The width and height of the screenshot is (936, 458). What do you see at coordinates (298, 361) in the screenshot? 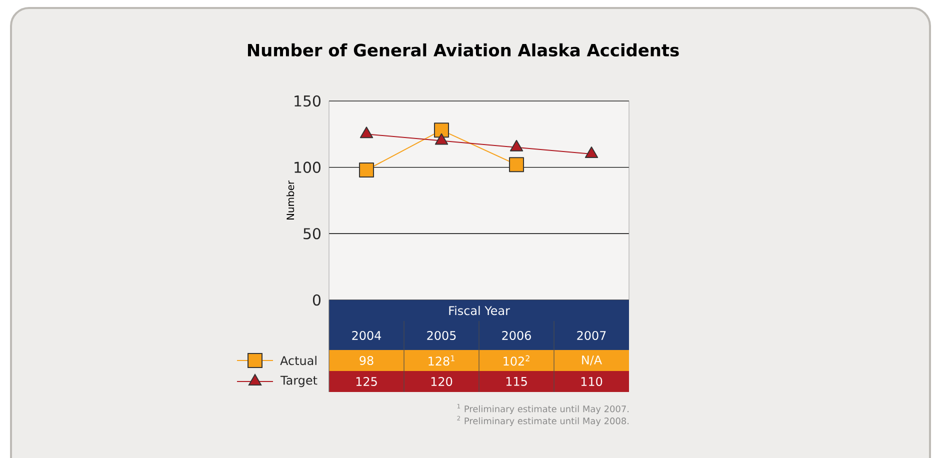
I see `legend-label: Actual` at bounding box center [298, 361].